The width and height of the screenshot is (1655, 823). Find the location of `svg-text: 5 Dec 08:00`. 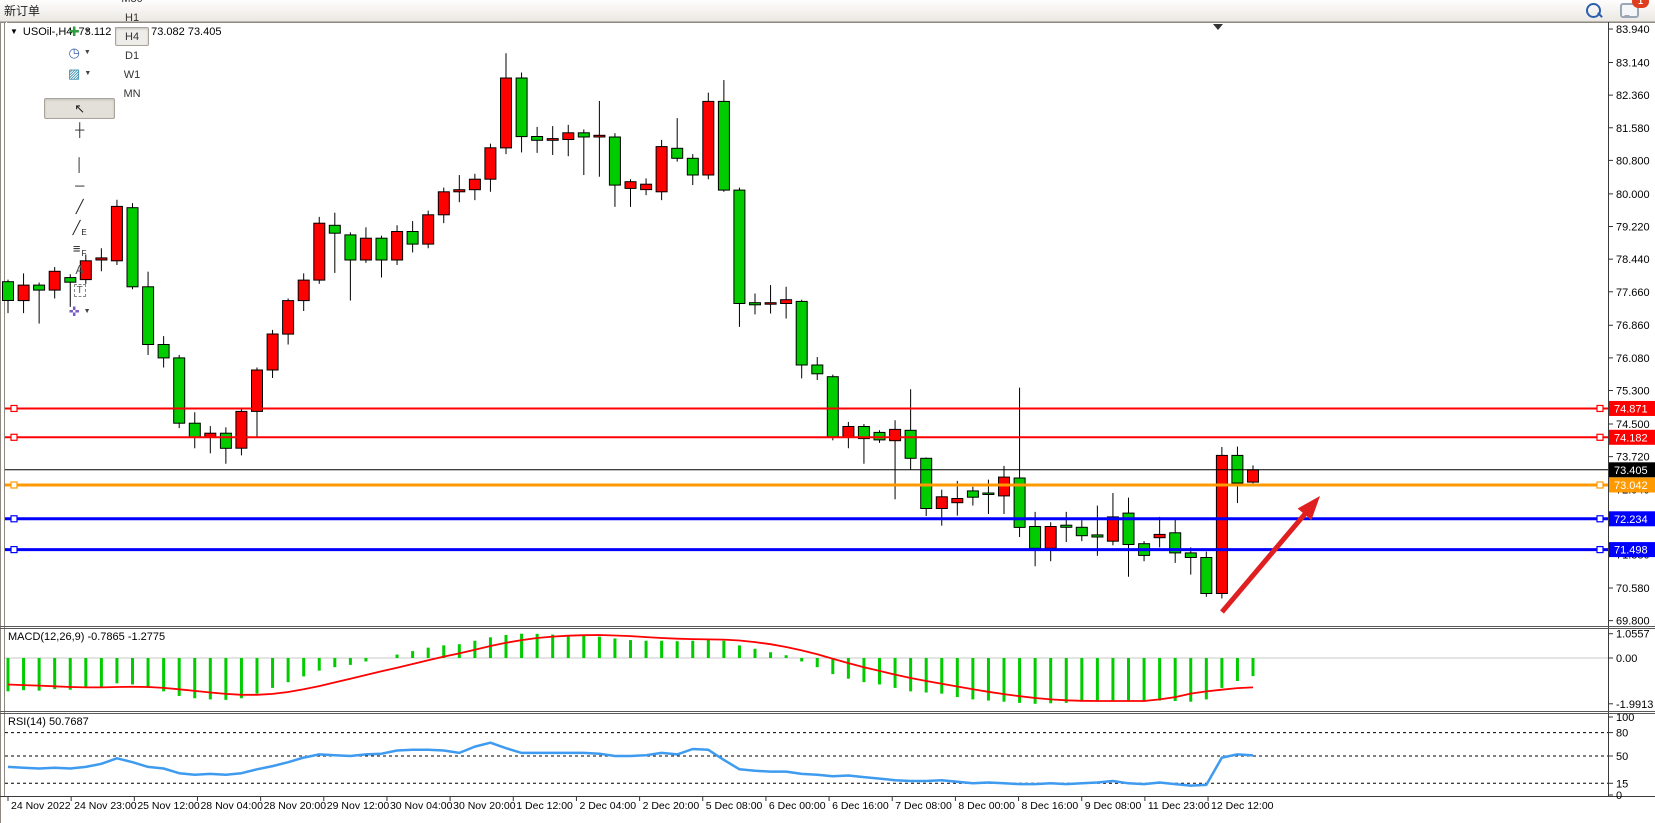

svg-text: 5 Dec 08:00 is located at coordinates (734, 806).